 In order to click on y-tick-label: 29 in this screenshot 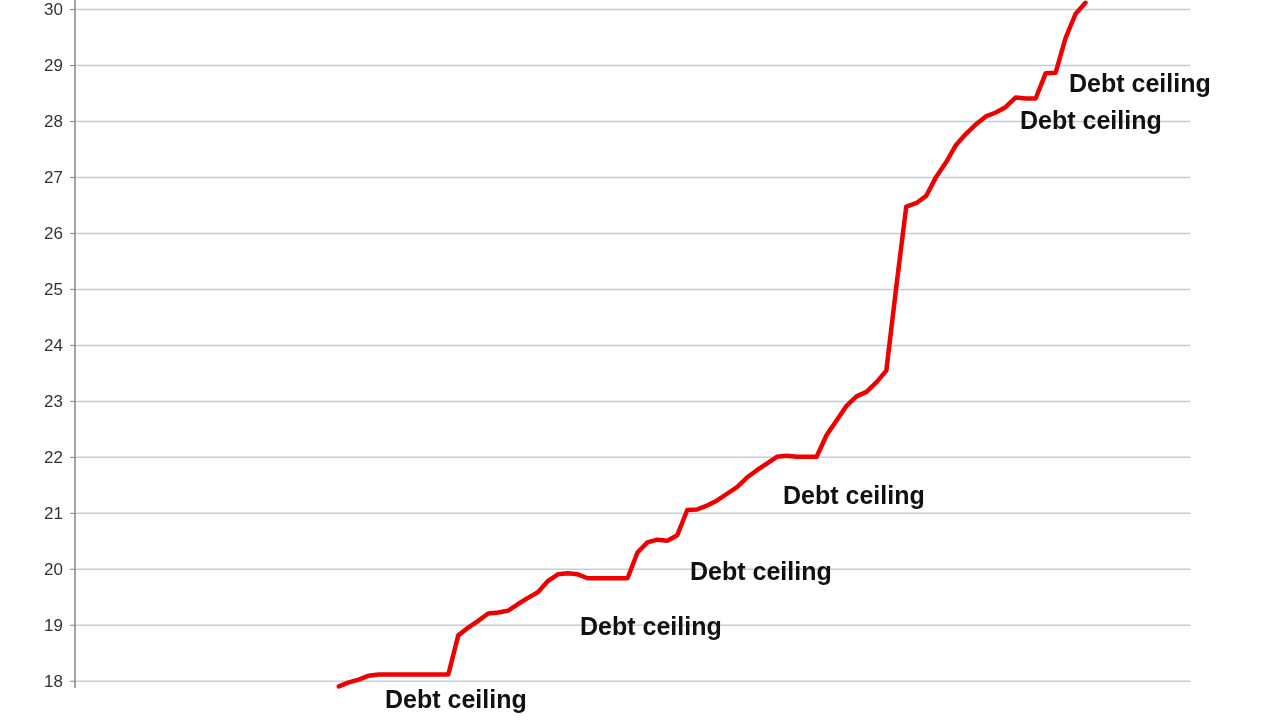, I will do `click(53, 65)`.